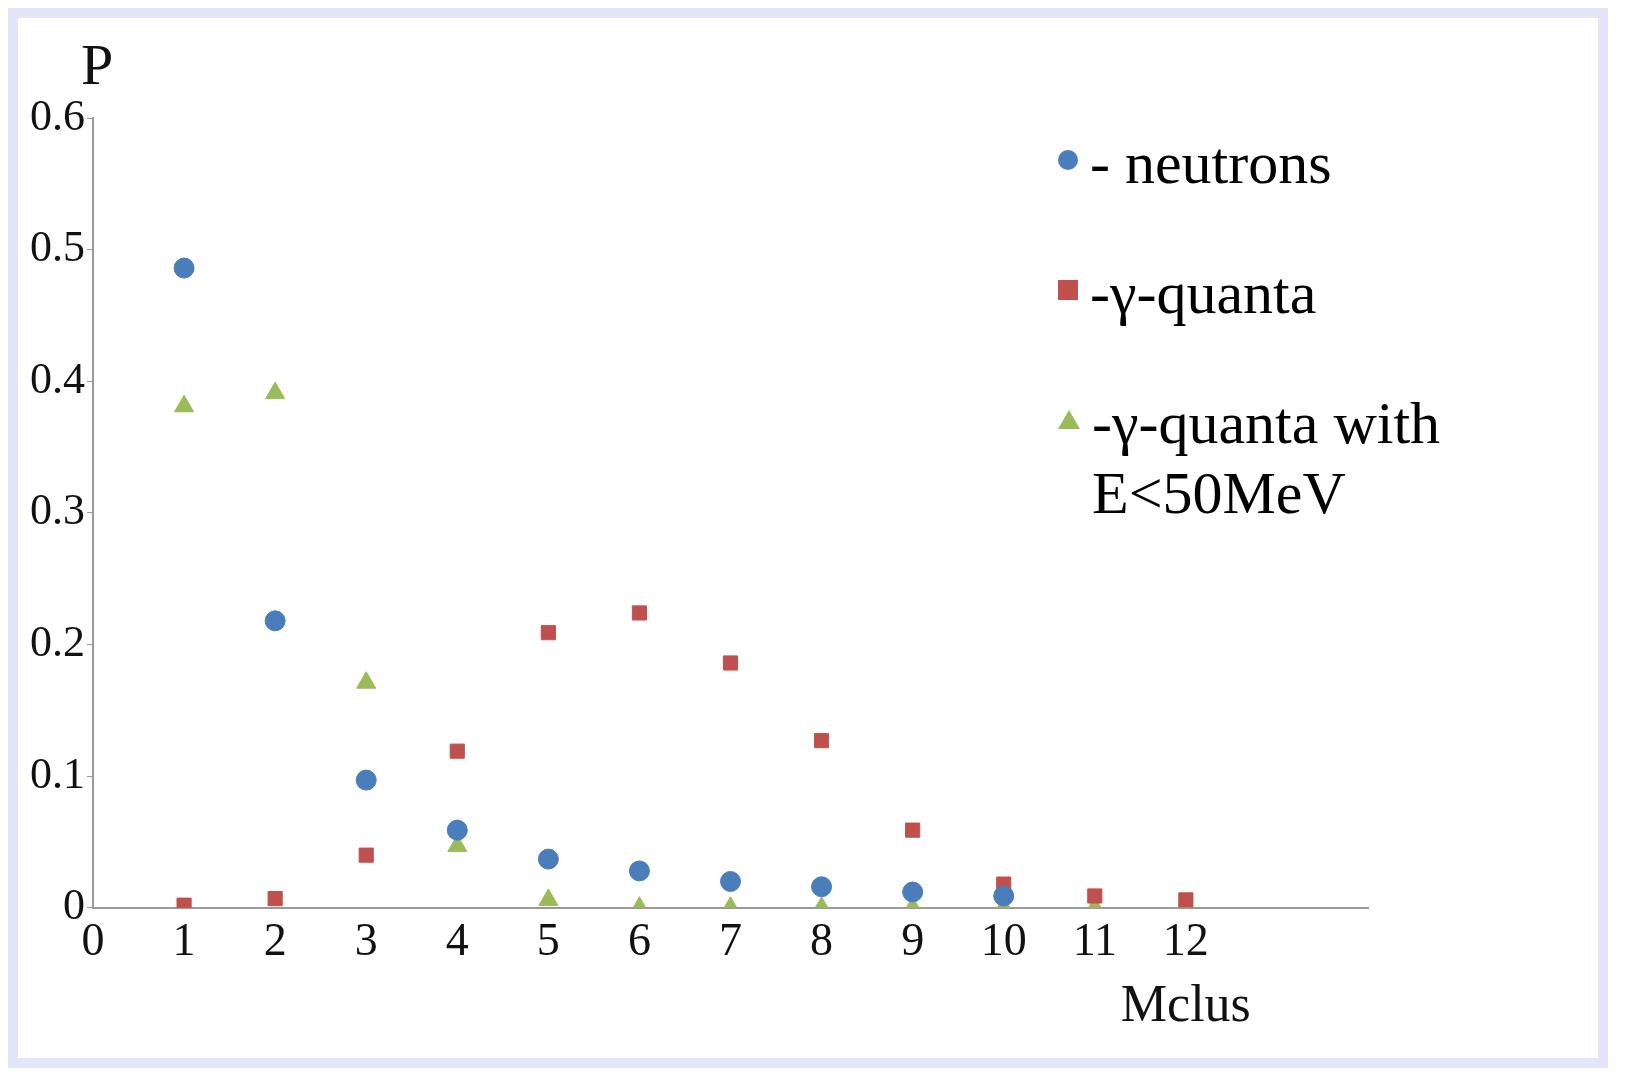 The image size is (1633, 1082). What do you see at coordinates (1185, 1003) in the screenshot?
I see `x-axis-title: Mclus` at bounding box center [1185, 1003].